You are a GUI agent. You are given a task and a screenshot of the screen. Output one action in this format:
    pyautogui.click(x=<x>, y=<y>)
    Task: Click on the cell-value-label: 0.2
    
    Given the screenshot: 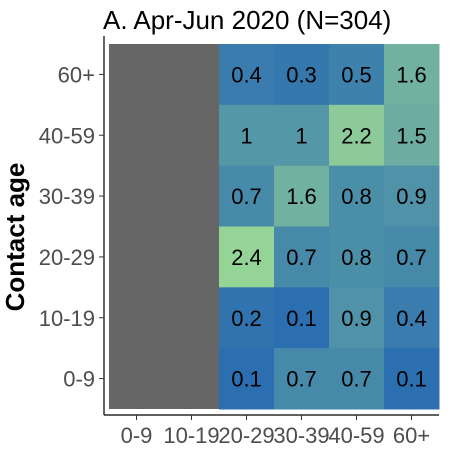 What is the action you would take?
    pyautogui.click(x=246, y=318)
    